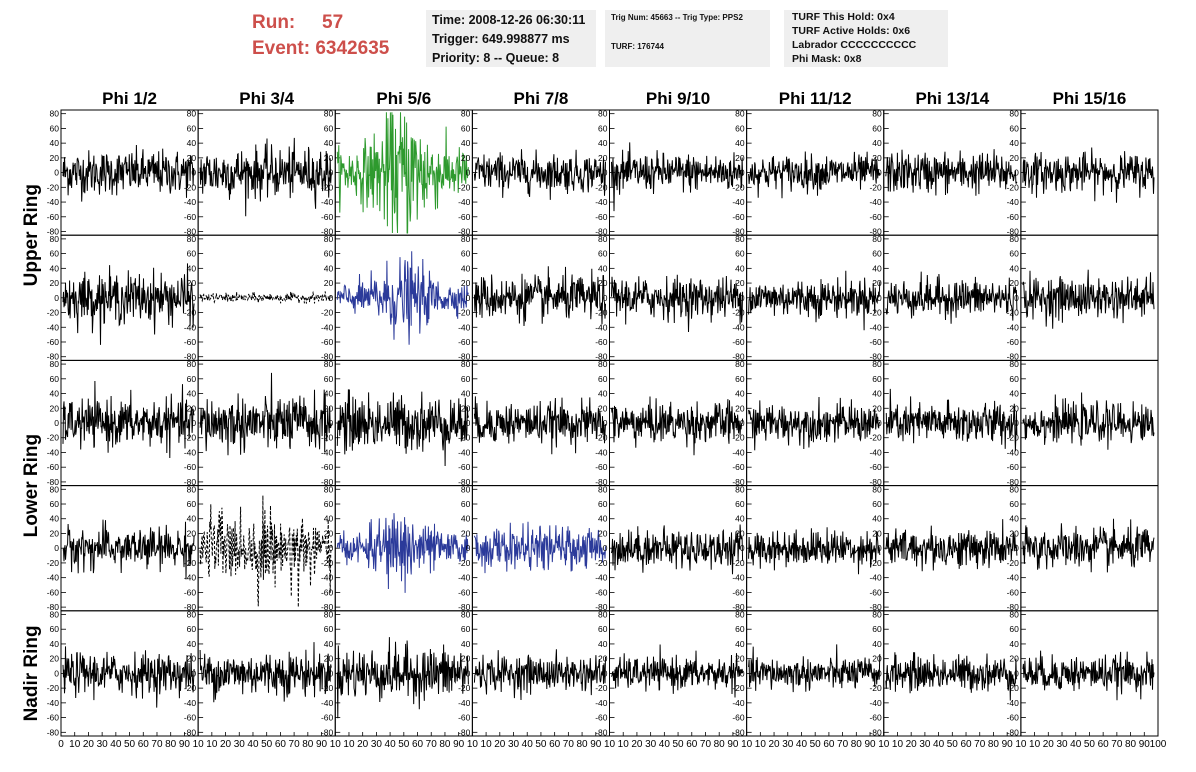 The image size is (1196, 772). What do you see at coordinates (274, 22) in the screenshot?
I see `run-label: Run:` at bounding box center [274, 22].